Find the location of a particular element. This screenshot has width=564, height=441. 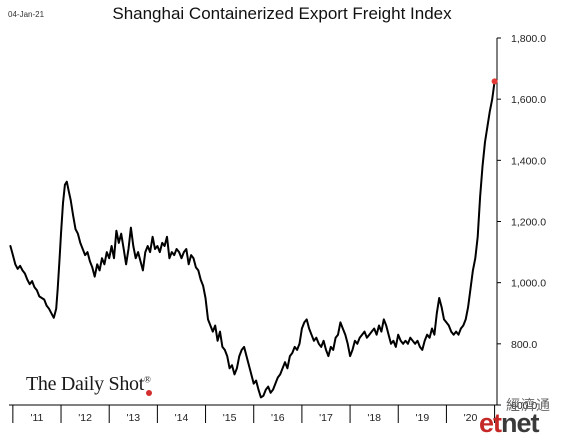

watermark-et: et is located at coordinates (490, 423).